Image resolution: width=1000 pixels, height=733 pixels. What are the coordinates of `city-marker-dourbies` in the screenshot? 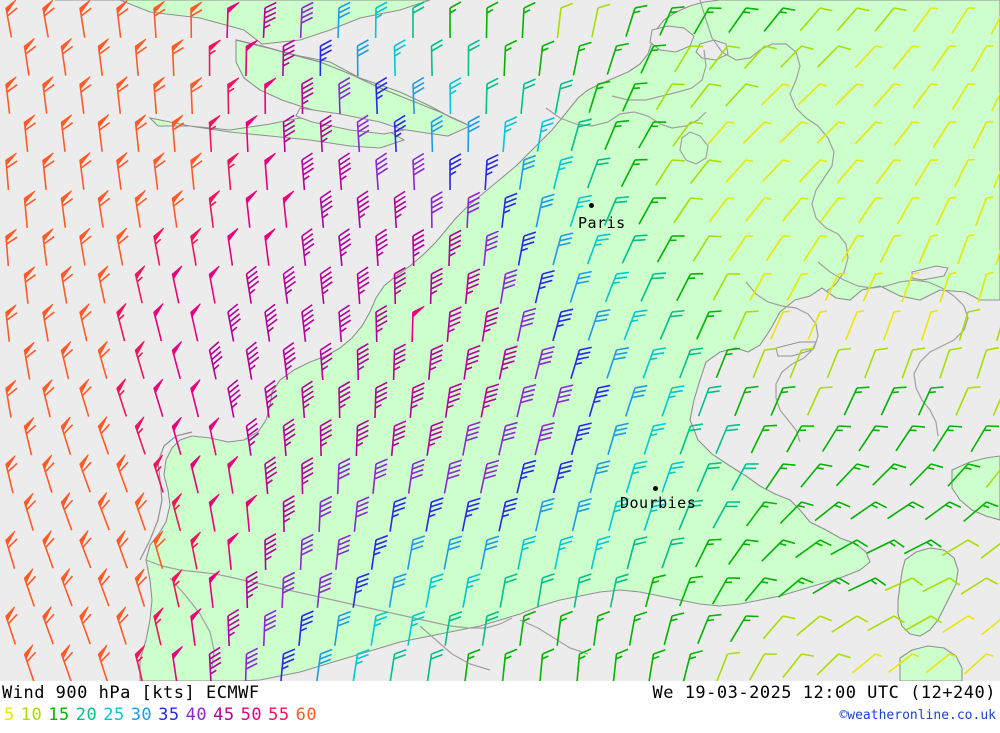 It's located at (655, 488).